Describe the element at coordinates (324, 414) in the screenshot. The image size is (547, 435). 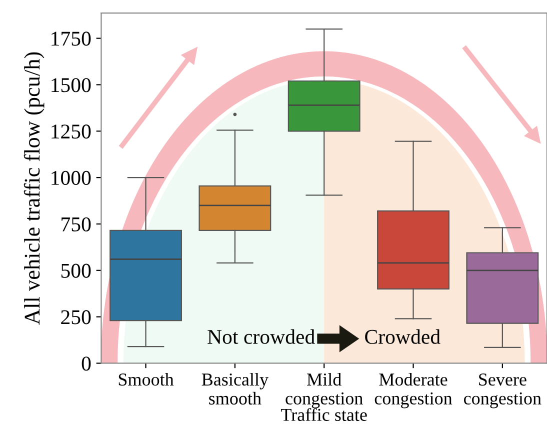
I see `x-axis-title: Traffic state` at that location.